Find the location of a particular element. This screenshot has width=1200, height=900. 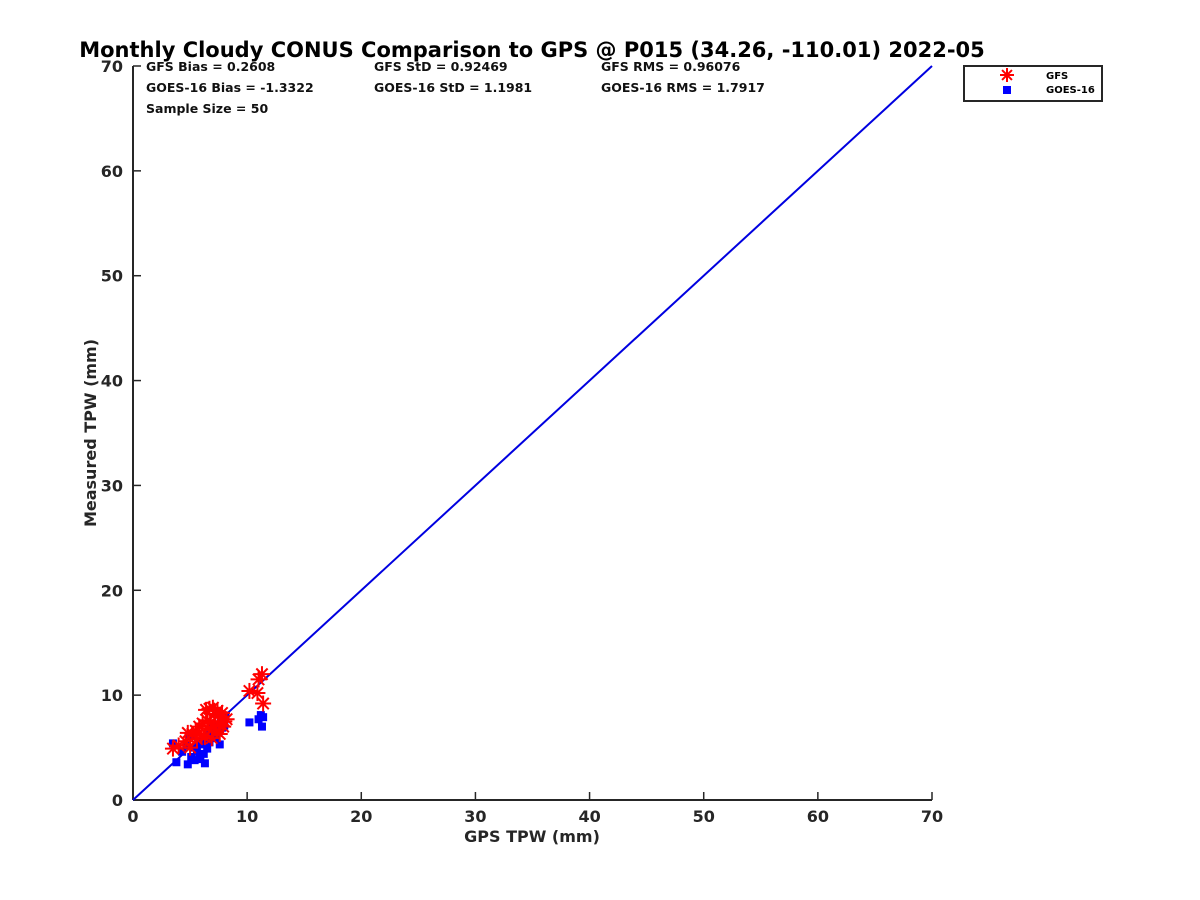

y-tick-label: 30 is located at coordinates (112, 485).